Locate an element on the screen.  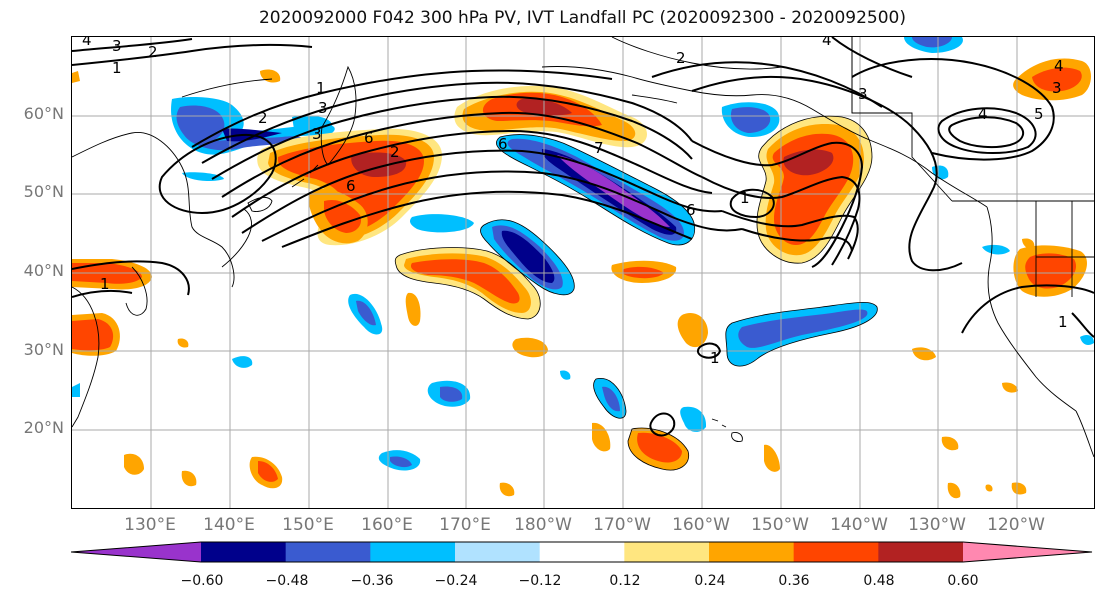
colorbar is located at coordinates (582, 552).